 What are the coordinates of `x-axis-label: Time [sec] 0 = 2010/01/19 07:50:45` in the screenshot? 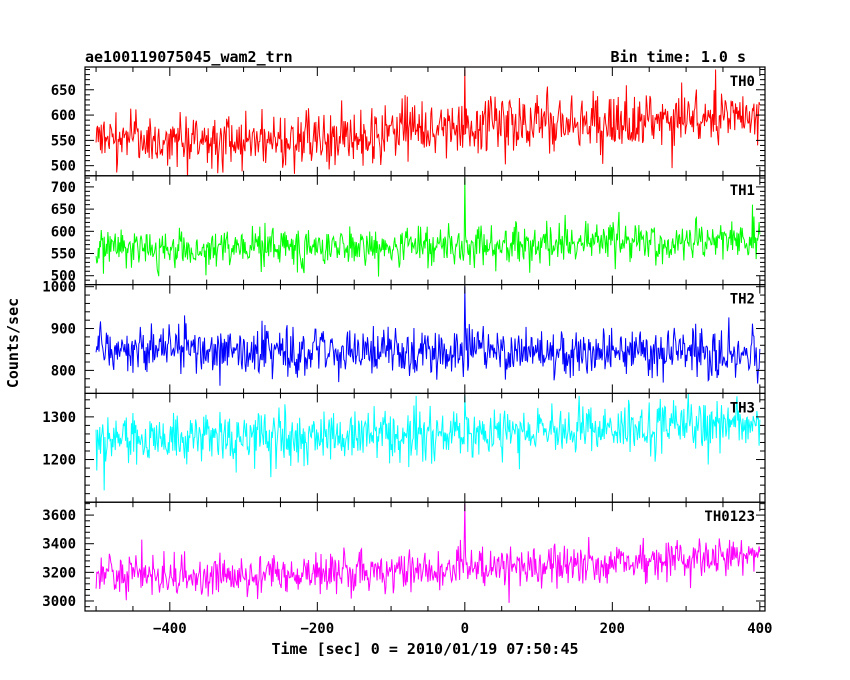 It's located at (424, 649).